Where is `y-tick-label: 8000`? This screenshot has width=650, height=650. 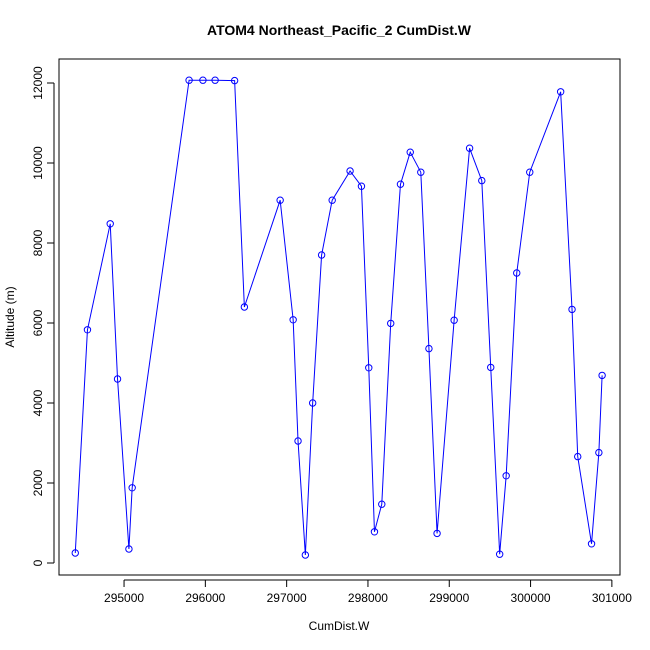
y-tick-label: 8000 is located at coordinates (38, 242).